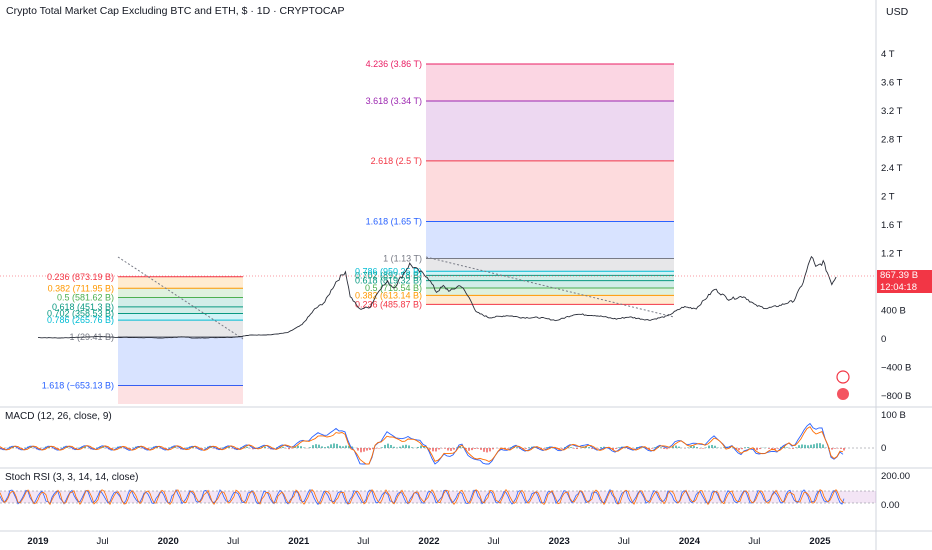 This screenshot has width=932, height=550. What do you see at coordinates (843, 377) in the screenshot?
I see `flash-icon` at bounding box center [843, 377].